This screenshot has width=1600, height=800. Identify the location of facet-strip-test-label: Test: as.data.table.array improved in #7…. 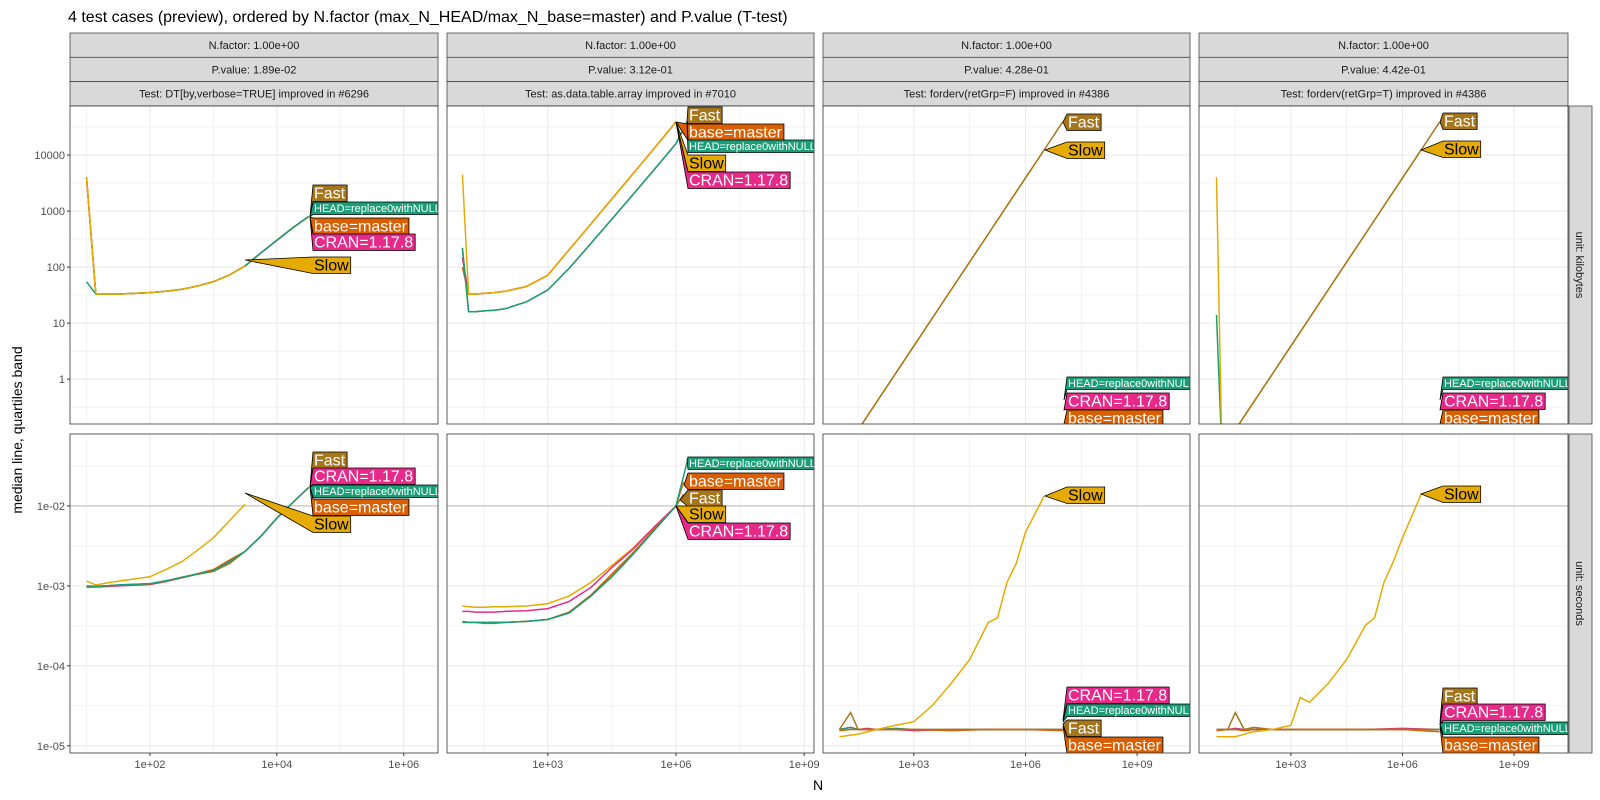
(630, 95).